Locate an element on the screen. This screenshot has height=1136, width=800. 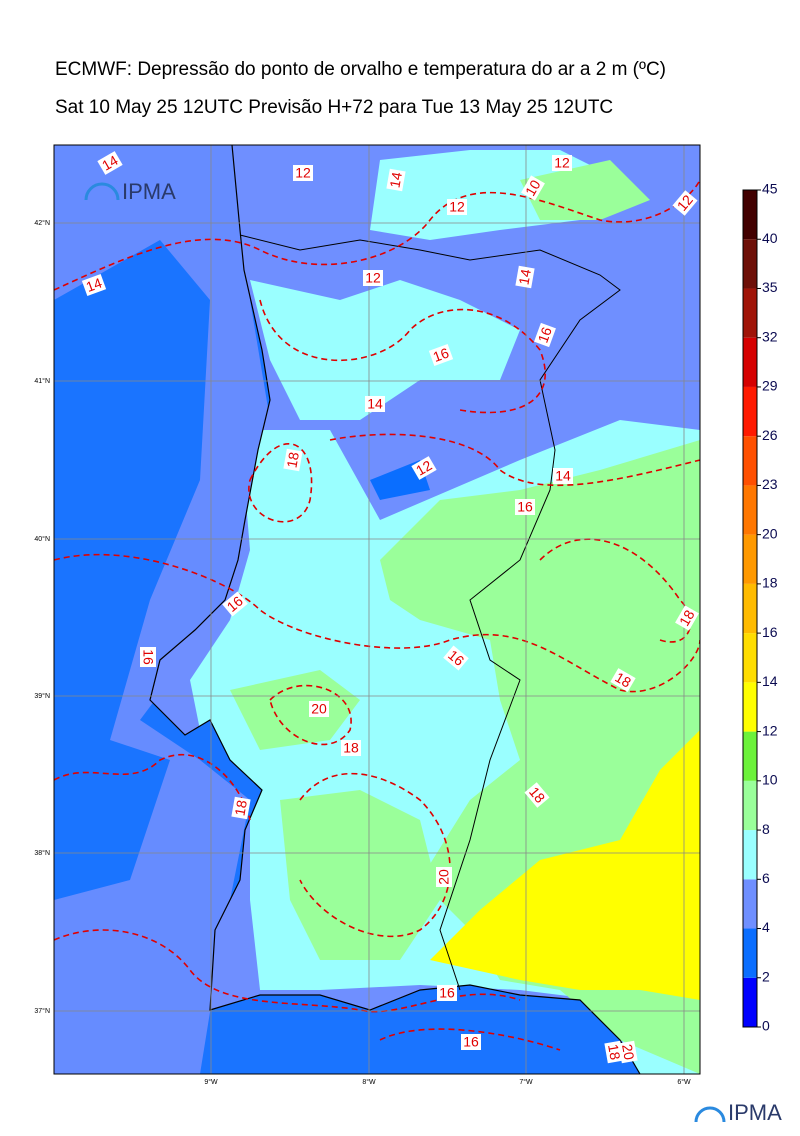
colorbar-tick-label: 10 is located at coordinates (770, 780).